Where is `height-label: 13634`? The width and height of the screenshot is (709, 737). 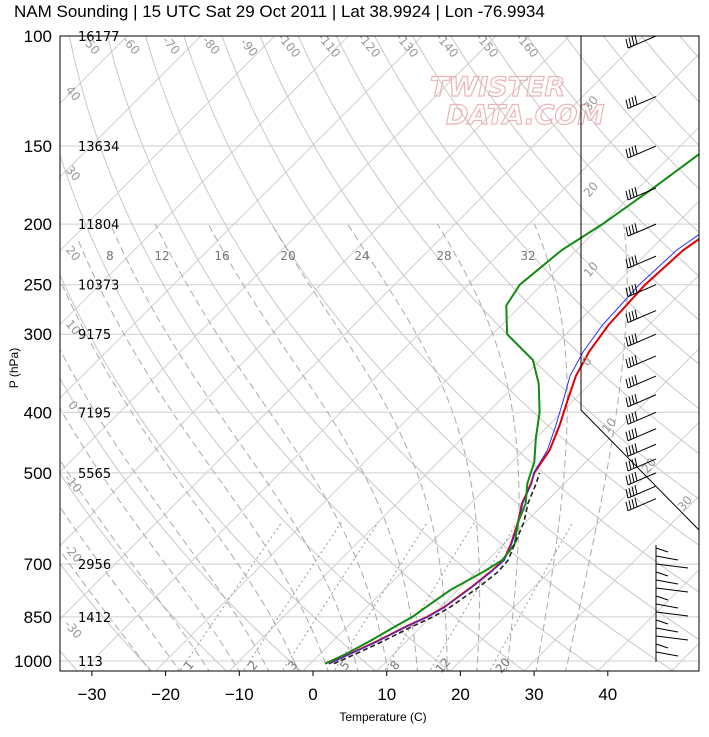 height-label: 13634 is located at coordinates (98, 147).